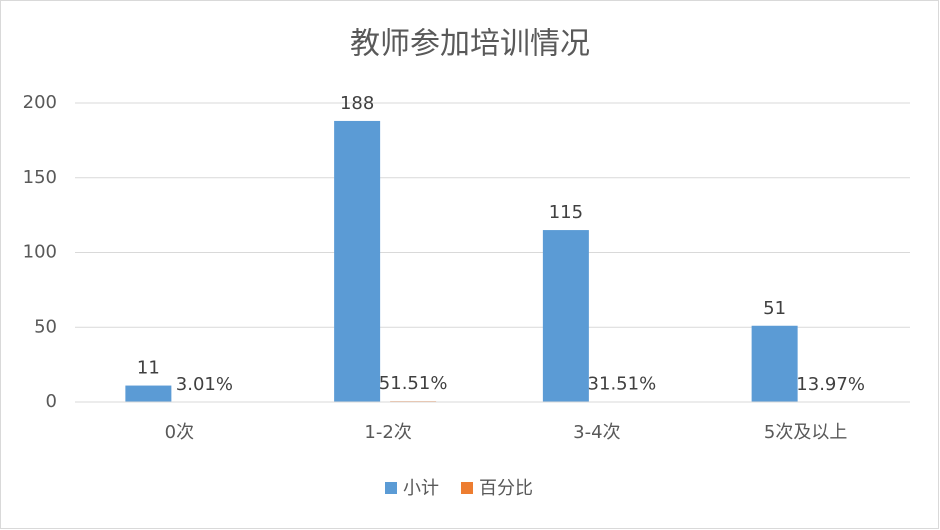  I want to click on y-tick-label: 200, so click(40, 102).